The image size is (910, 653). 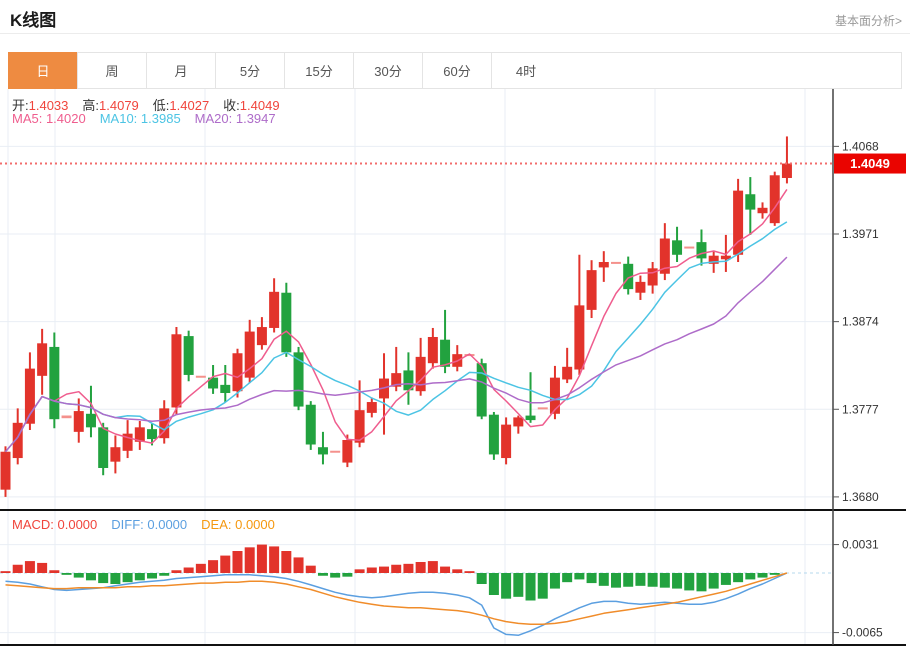 What do you see at coordinates (860, 234) in the screenshot?
I see `price-tick-label: 1.3971` at bounding box center [860, 234].